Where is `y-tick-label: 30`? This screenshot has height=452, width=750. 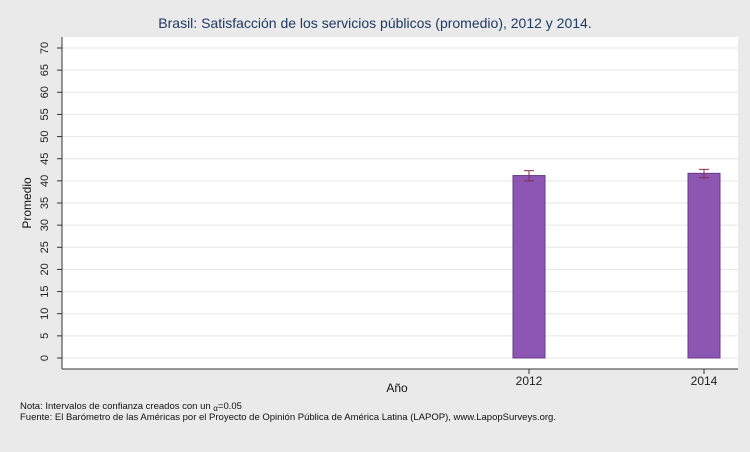 y-tick-label: 30 is located at coordinates (45, 225).